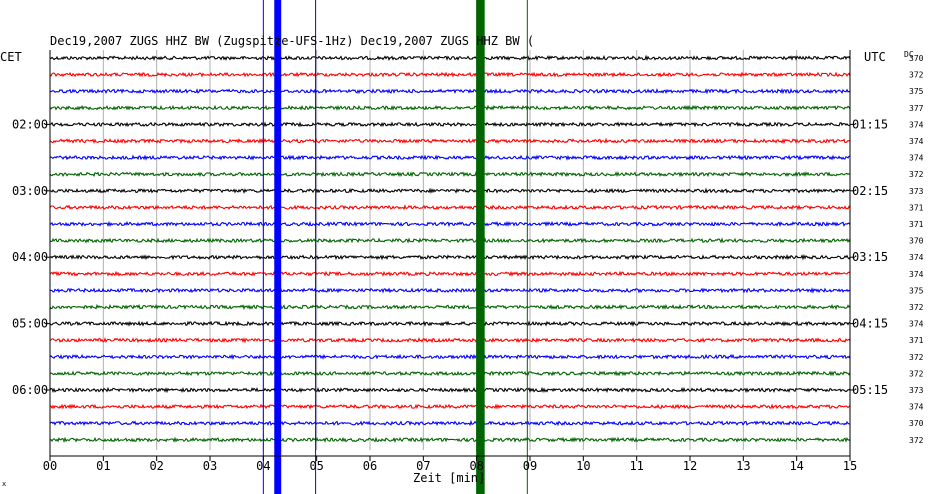 This screenshot has width=930, height=494. I want to click on left-time-label: 06:00, so click(30, 390).